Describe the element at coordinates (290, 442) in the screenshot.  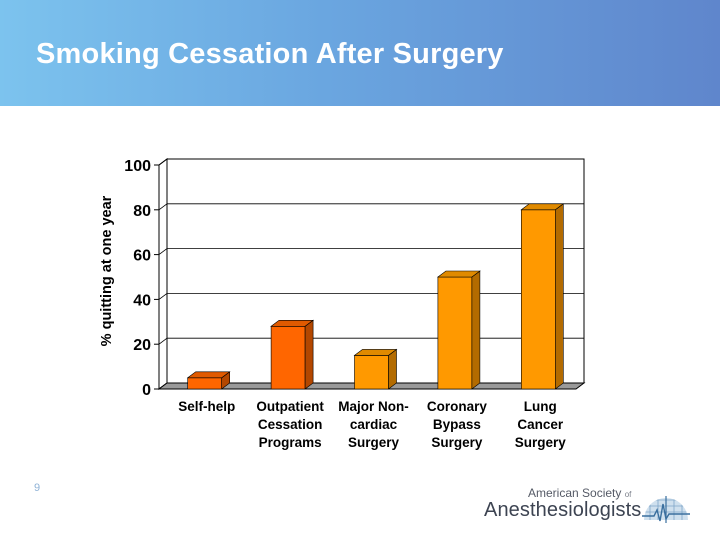
I see `x-tick-label-1-2: Programs` at that location.